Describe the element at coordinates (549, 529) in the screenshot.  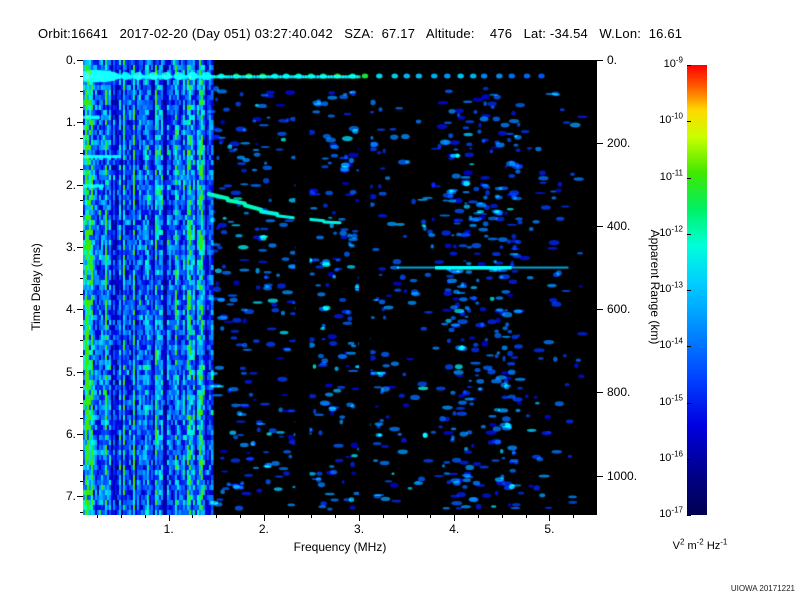
I see `x-tick-label: 5.` at that location.